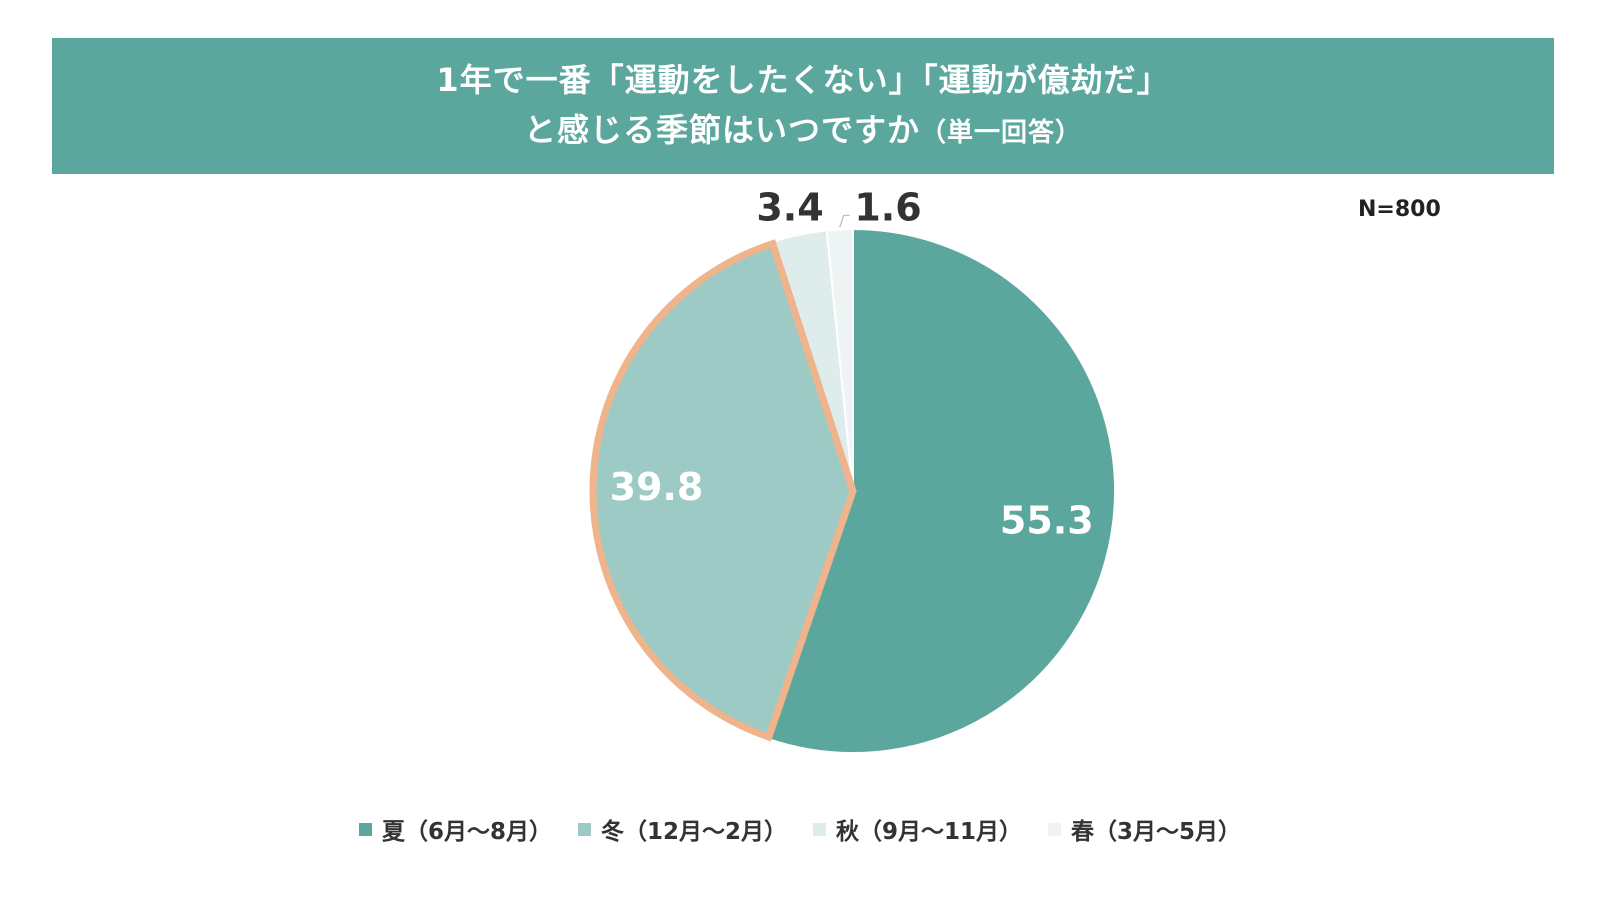 The image size is (1600, 900). I want to click on data-label-2: 3.4, so click(789, 208).